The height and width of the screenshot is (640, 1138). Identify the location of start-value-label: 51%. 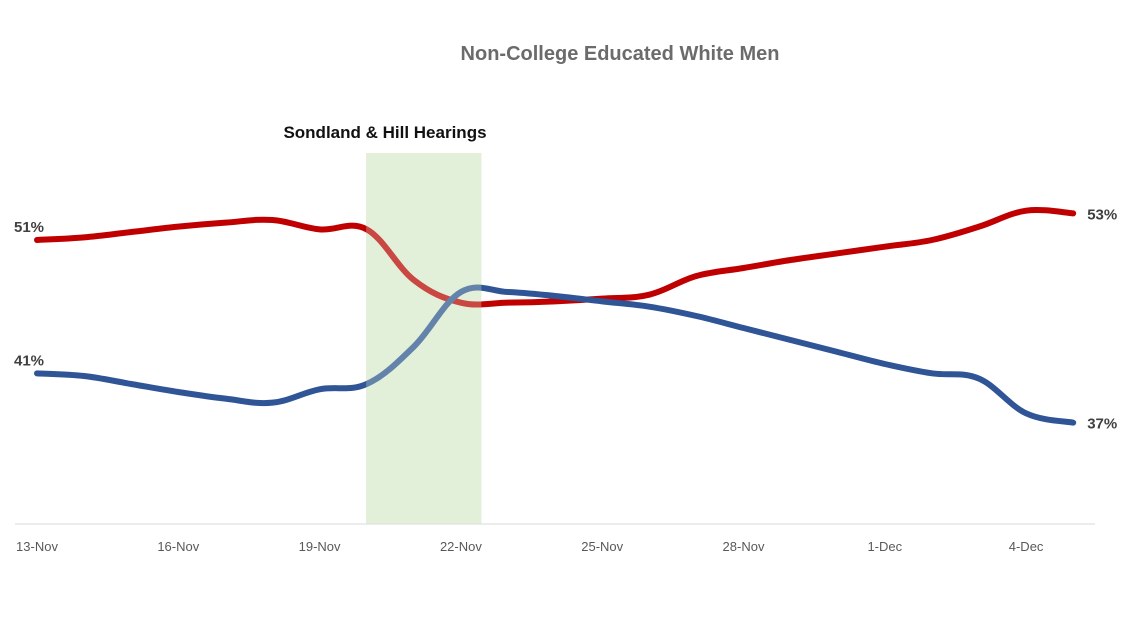
(29, 227).